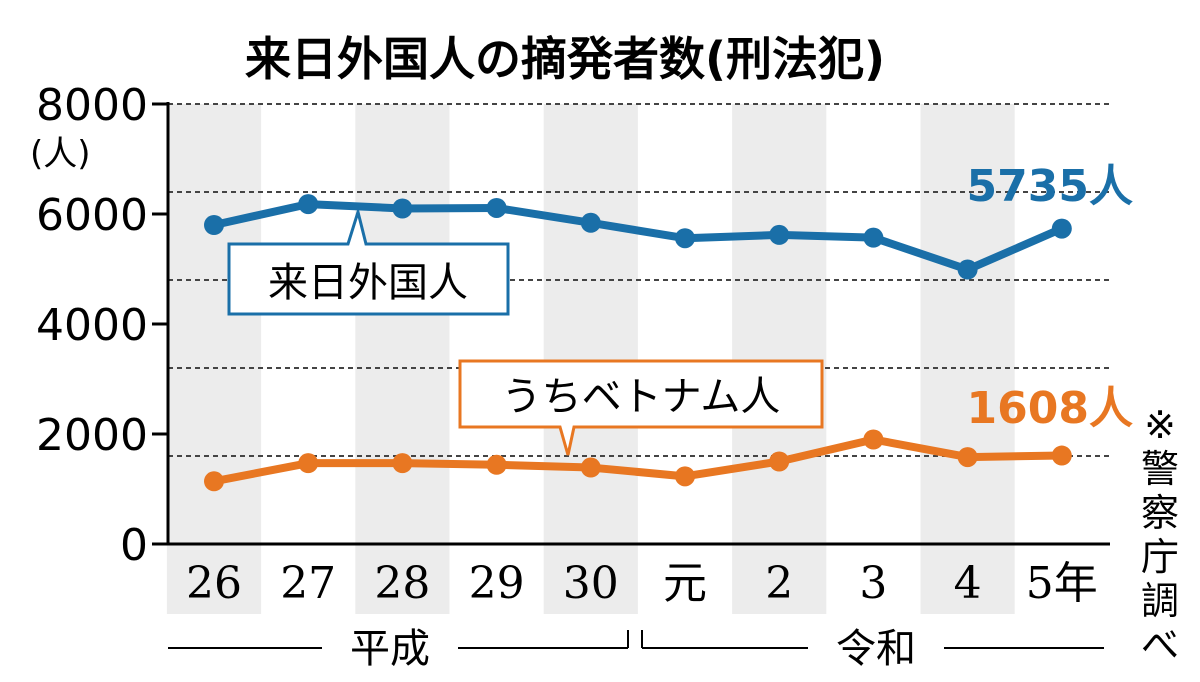  What do you see at coordinates (873, 583) in the screenshot?
I see `x-tick-label: 3` at bounding box center [873, 583].